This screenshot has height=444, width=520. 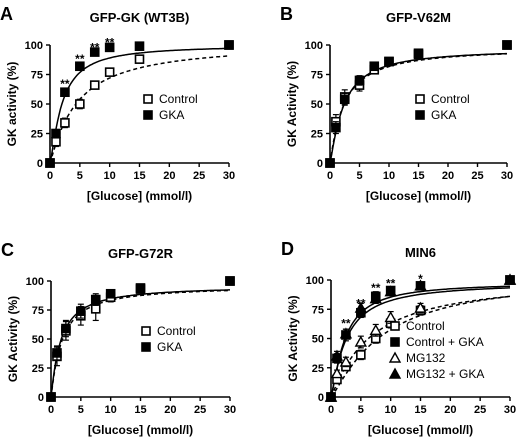 I want to click on panel-label: B, so click(x=286, y=14).